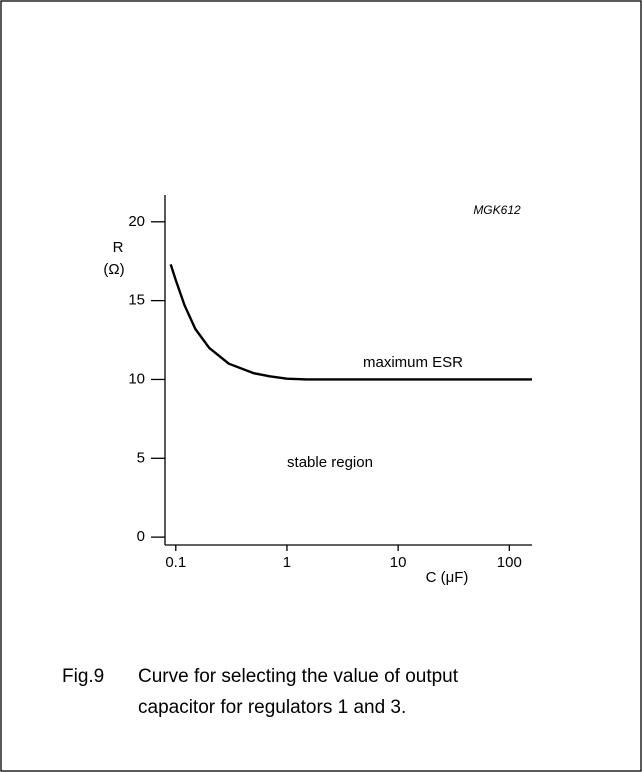 This screenshot has width=642, height=772. What do you see at coordinates (83, 676) in the screenshot?
I see `caption-label: Fig.9` at bounding box center [83, 676].